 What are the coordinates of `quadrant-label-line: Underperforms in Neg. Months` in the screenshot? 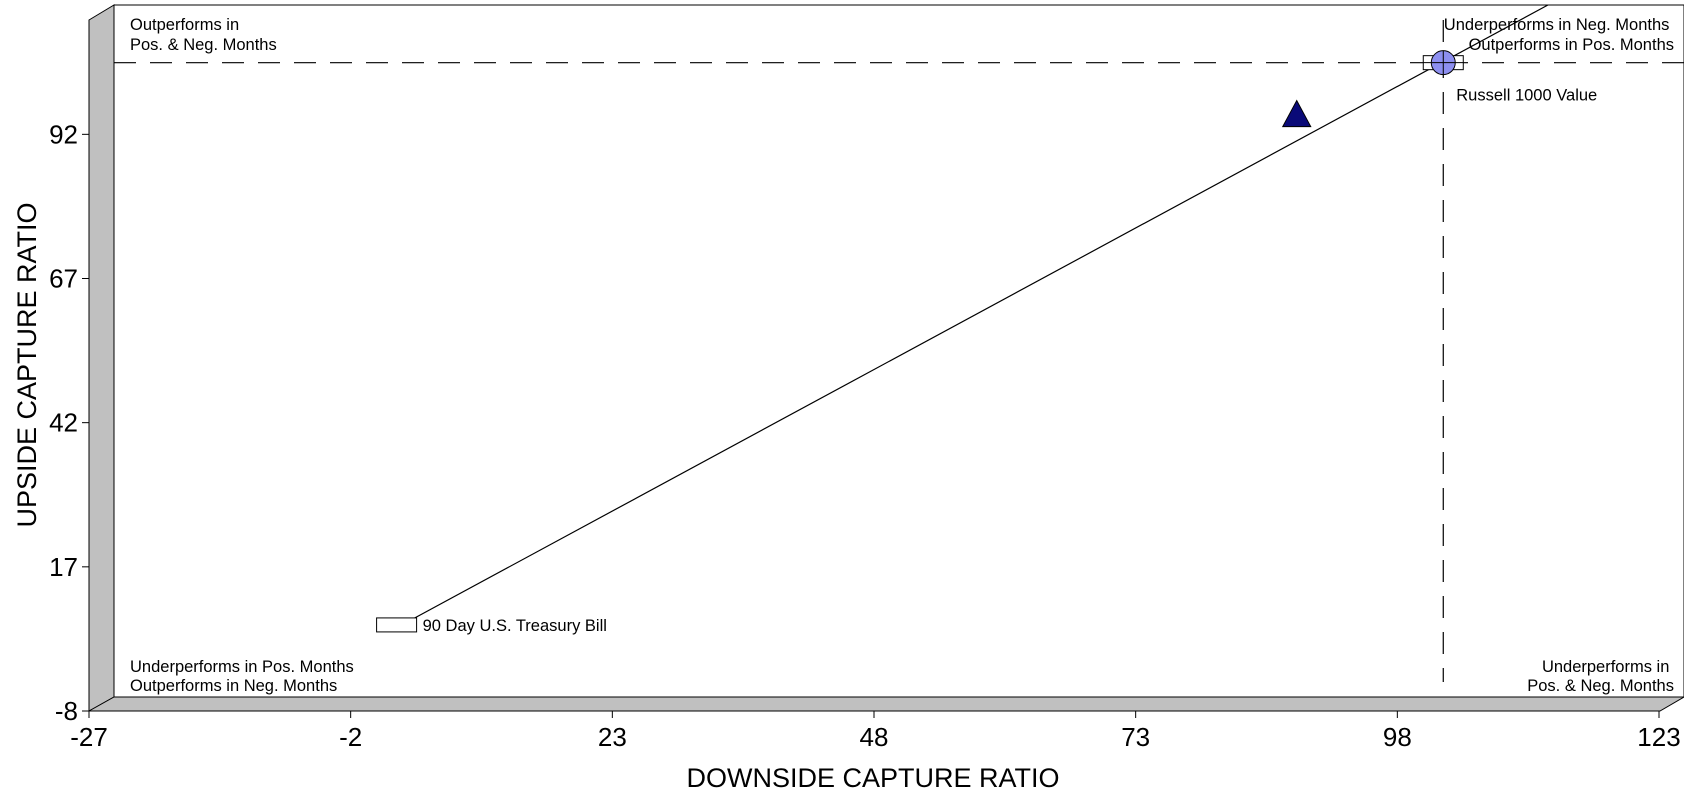 It's located at (1557, 25).